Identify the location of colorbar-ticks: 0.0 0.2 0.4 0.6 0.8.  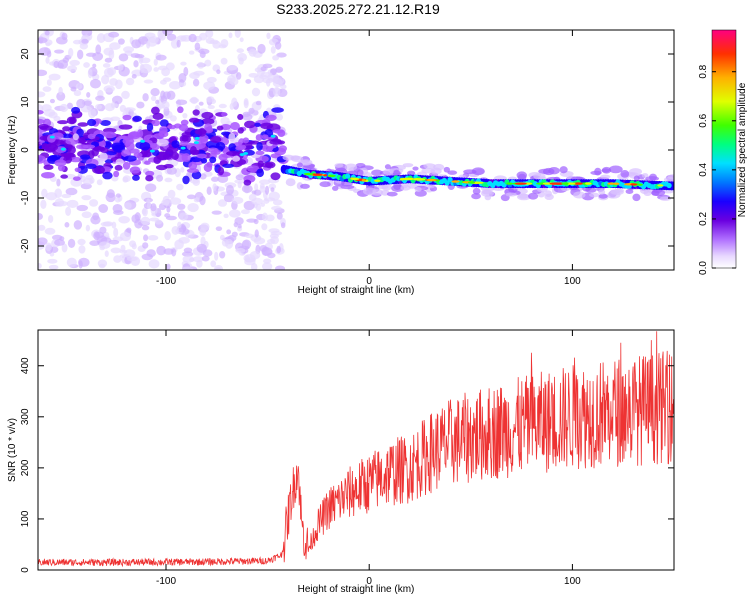
(717, 169).